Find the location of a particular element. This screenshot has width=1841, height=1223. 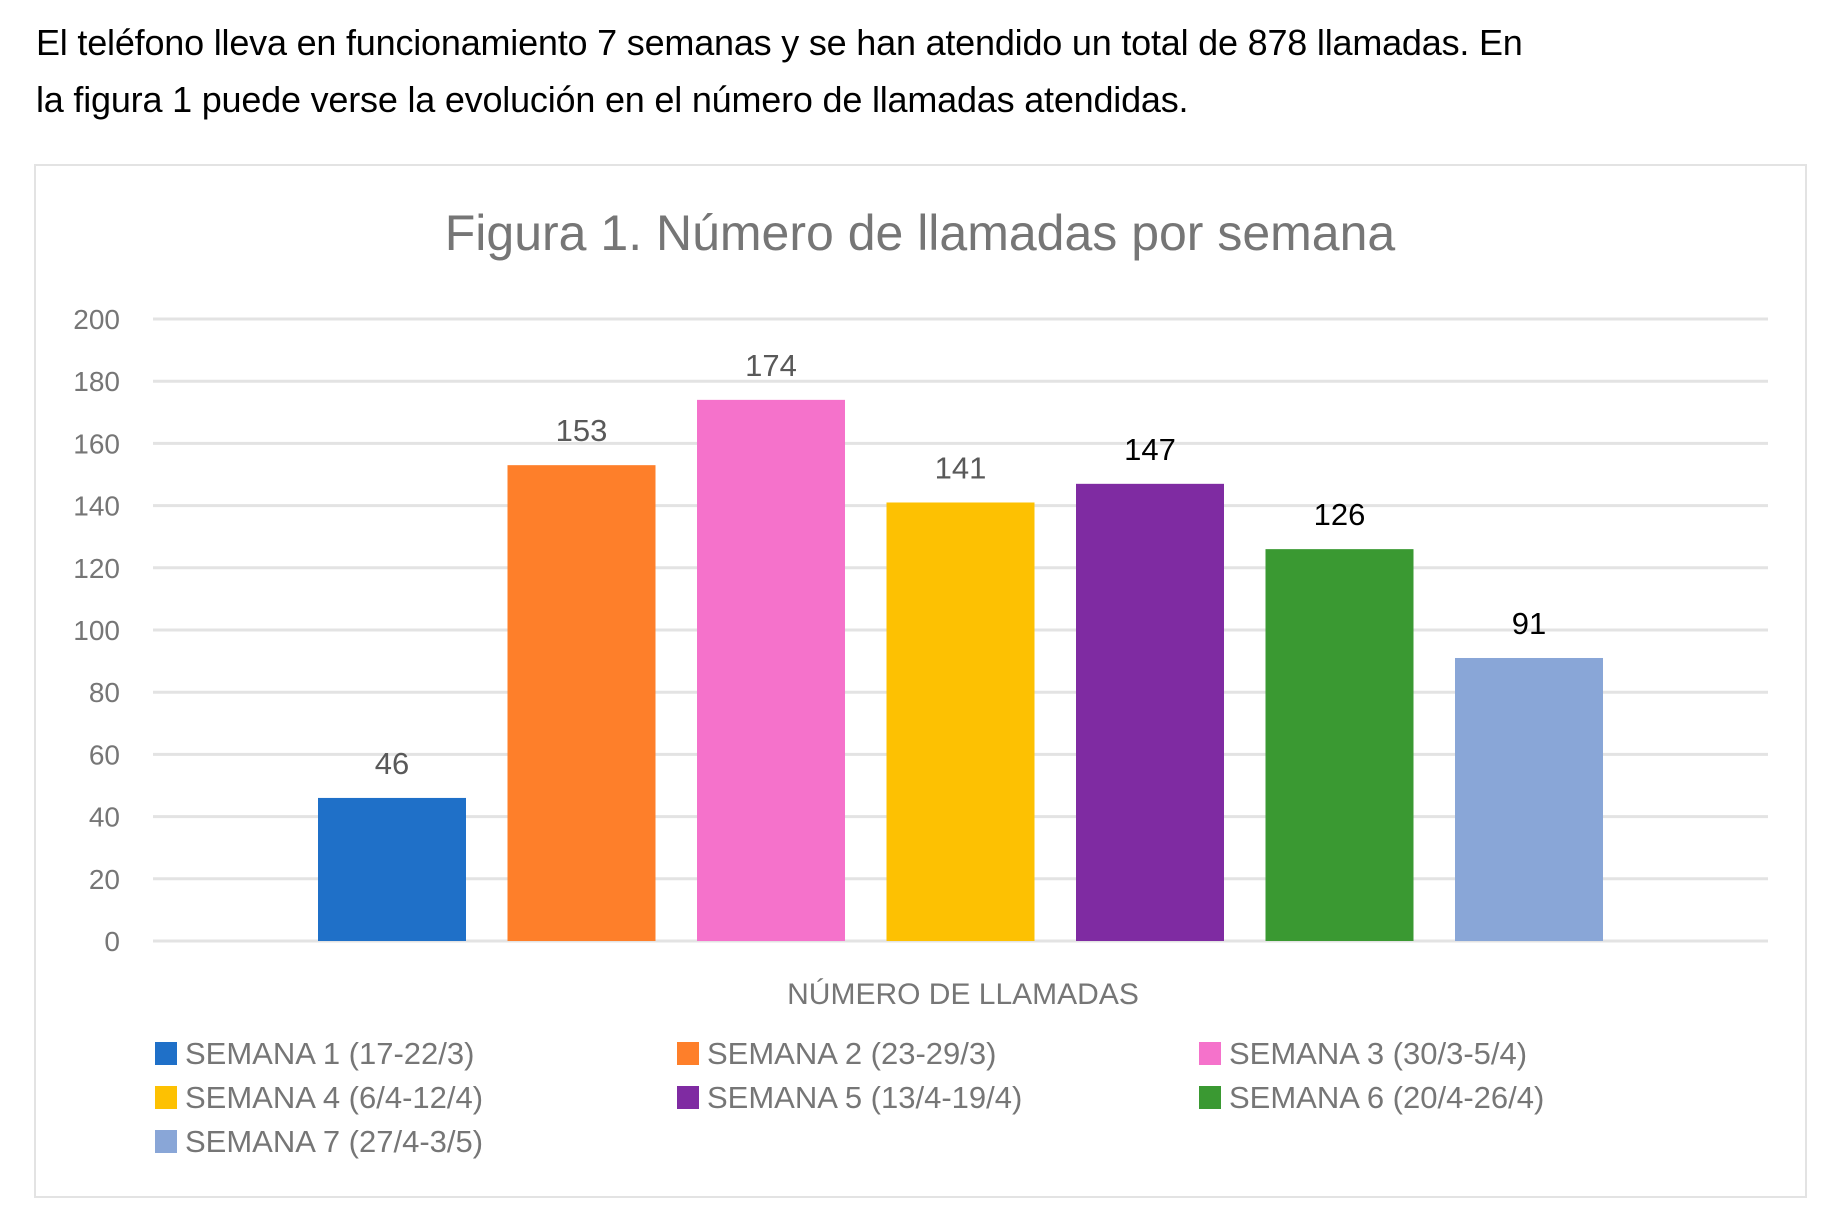

y-tick-label: 100 is located at coordinates (96, 630).